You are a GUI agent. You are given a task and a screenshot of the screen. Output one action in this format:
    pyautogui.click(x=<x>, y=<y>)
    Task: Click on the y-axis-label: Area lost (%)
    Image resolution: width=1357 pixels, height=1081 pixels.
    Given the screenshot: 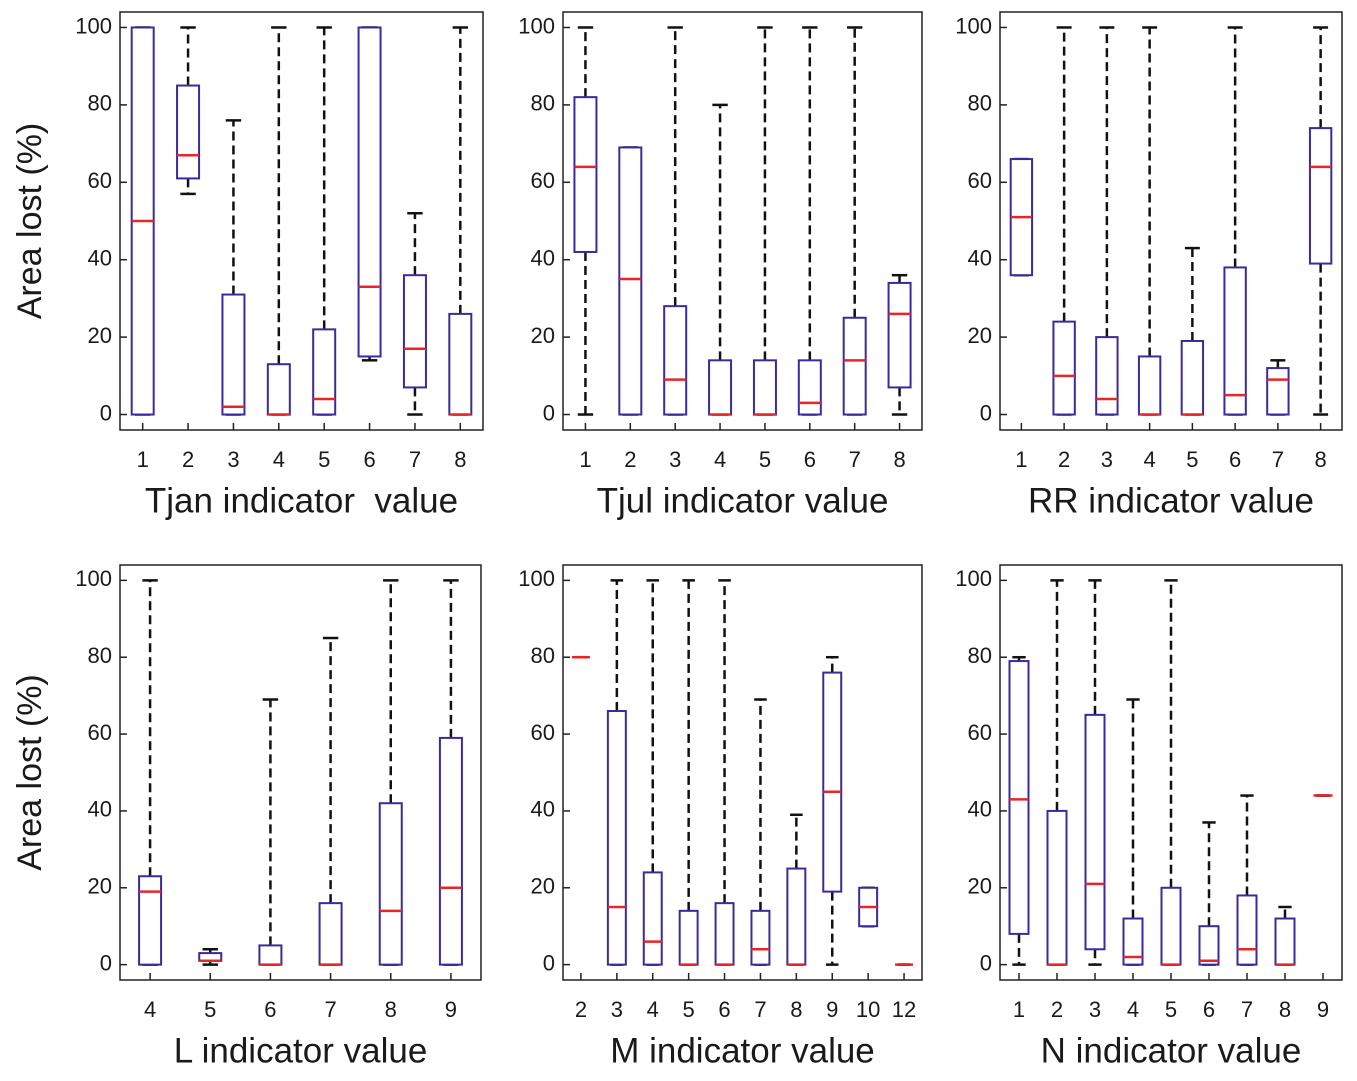 What is the action you would take?
    pyautogui.click(x=30, y=221)
    